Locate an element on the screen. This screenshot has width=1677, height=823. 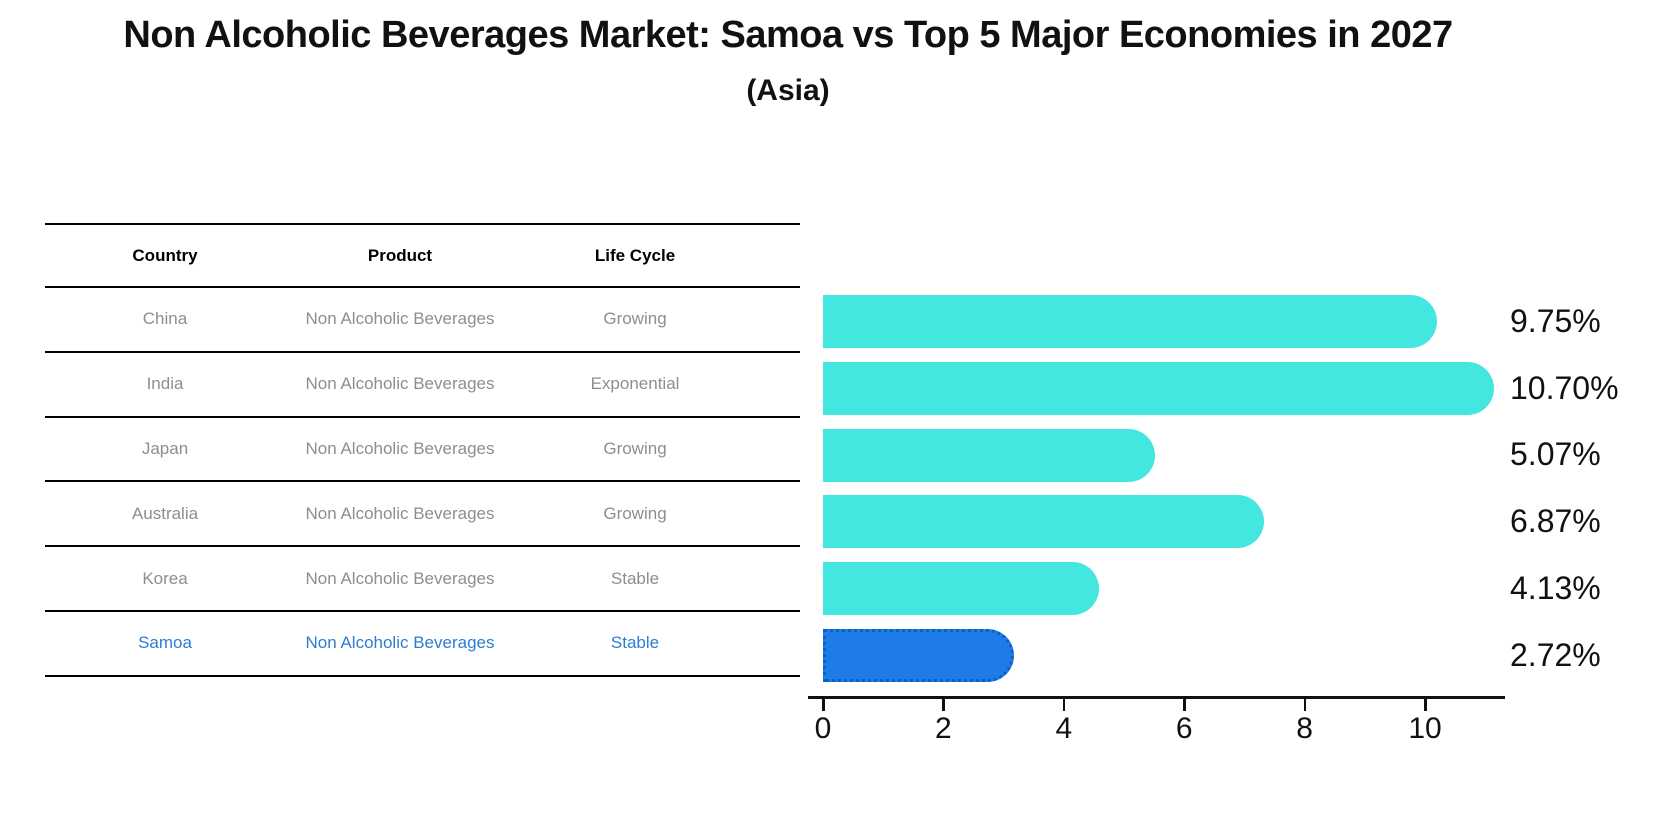
table-cell-country: Australia is located at coordinates (165, 513).